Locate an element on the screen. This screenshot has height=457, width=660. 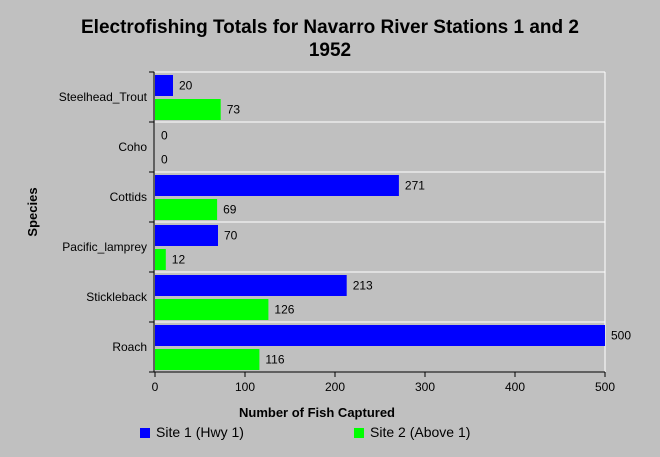
data-label-site-1: 0 is located at coordinates (164, 136).